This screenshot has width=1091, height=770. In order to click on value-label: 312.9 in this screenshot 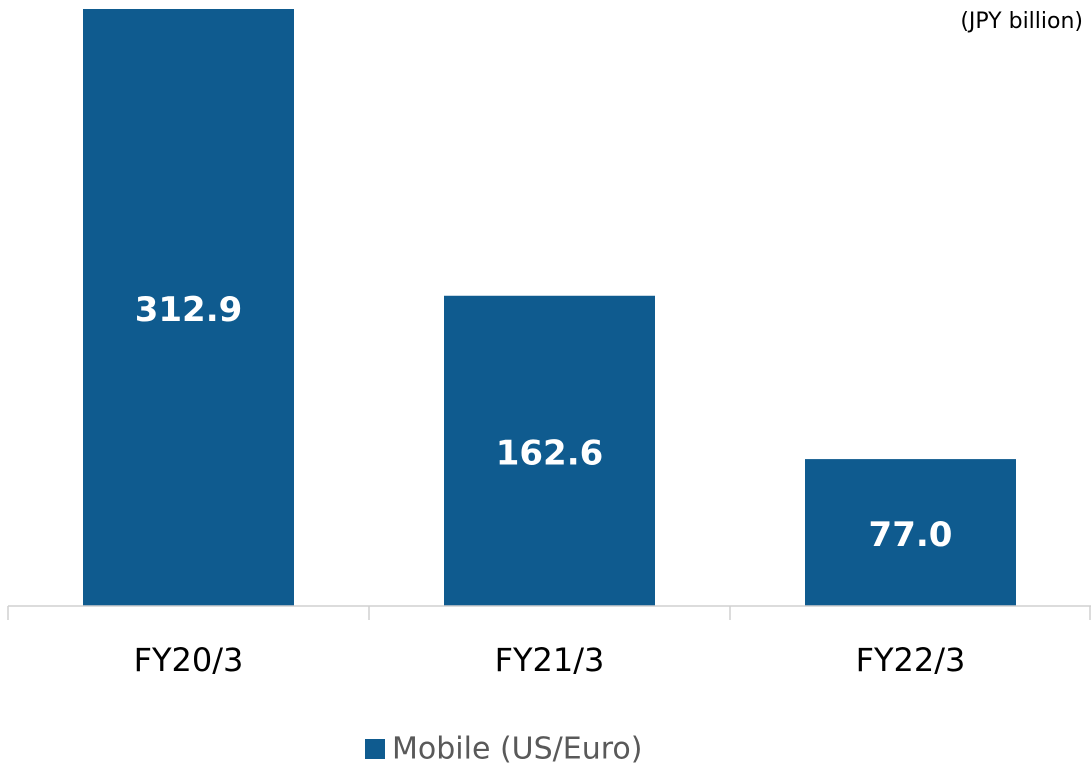, I will do `click(189, 310)`.